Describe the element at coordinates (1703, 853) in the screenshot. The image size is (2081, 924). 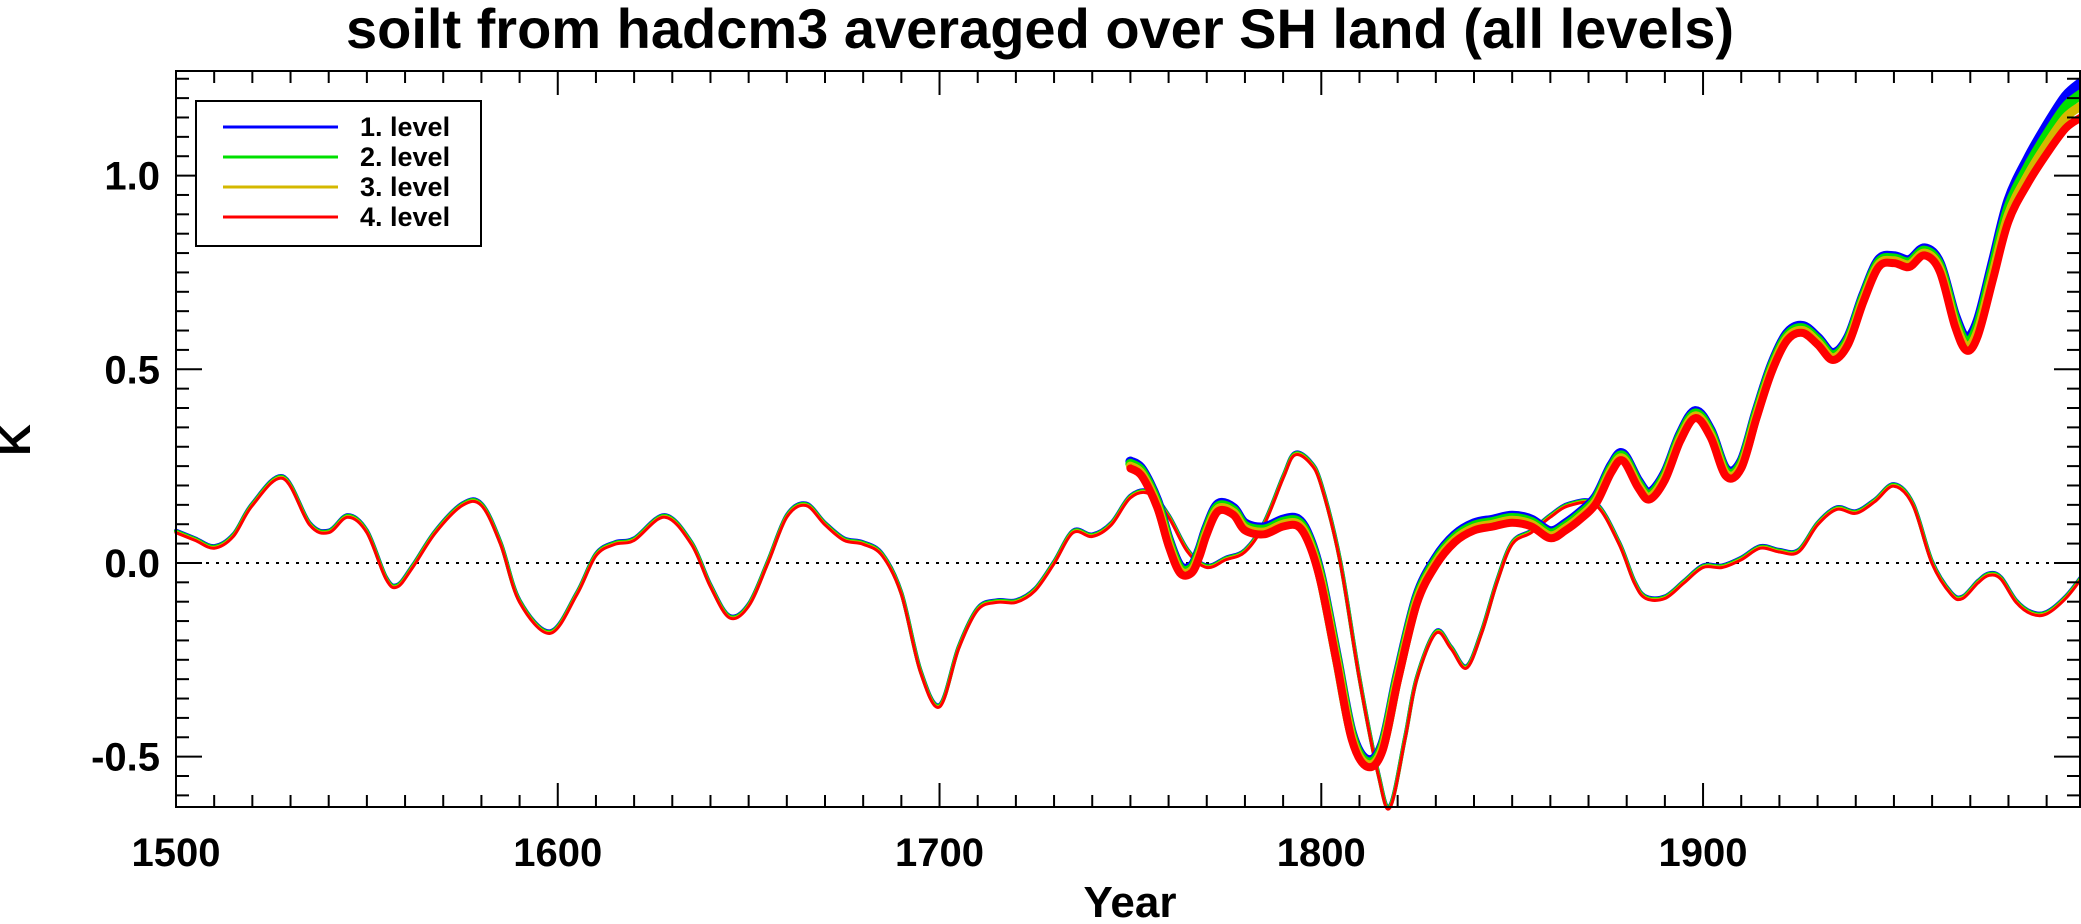
I see `x-tick-label: 1900` at that location.